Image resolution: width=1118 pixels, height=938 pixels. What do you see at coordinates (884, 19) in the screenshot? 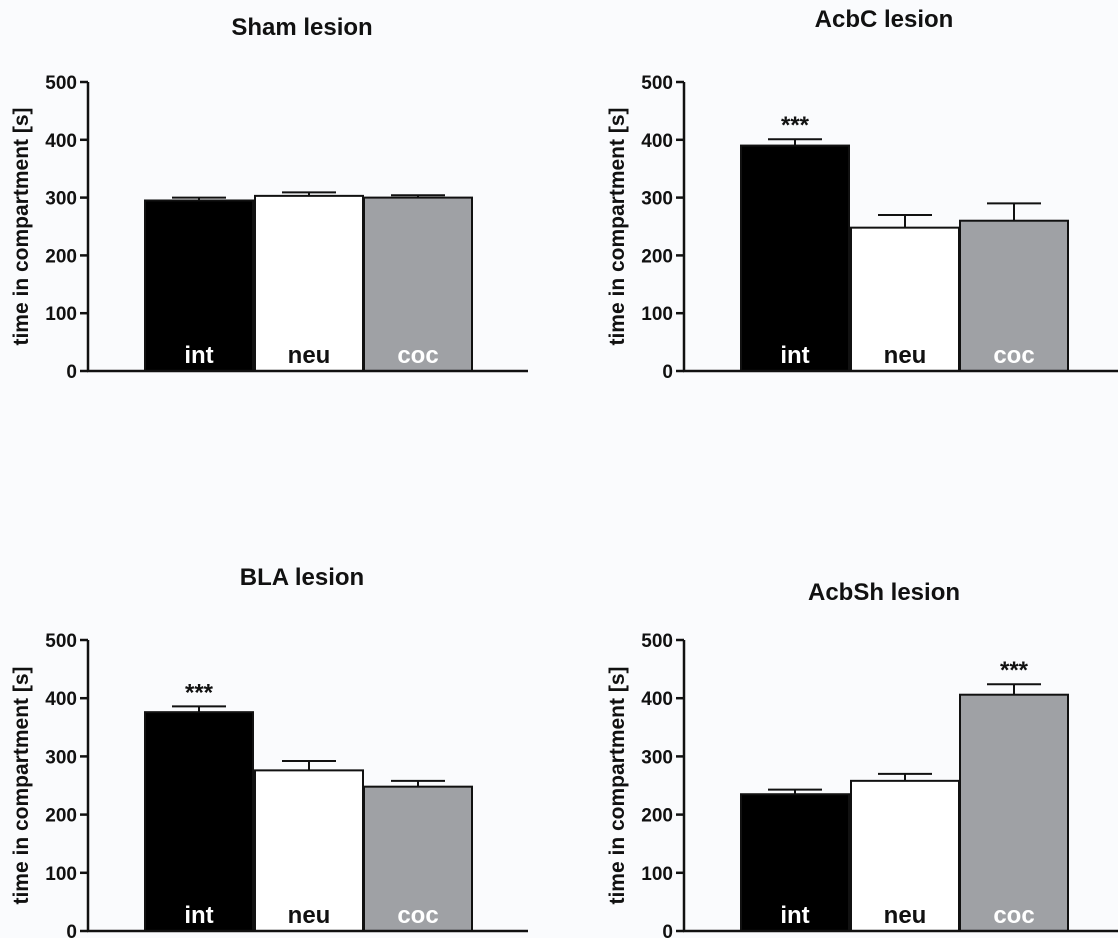
I see `chart-title: AcbC lesion` at bounding box center [884, 19].